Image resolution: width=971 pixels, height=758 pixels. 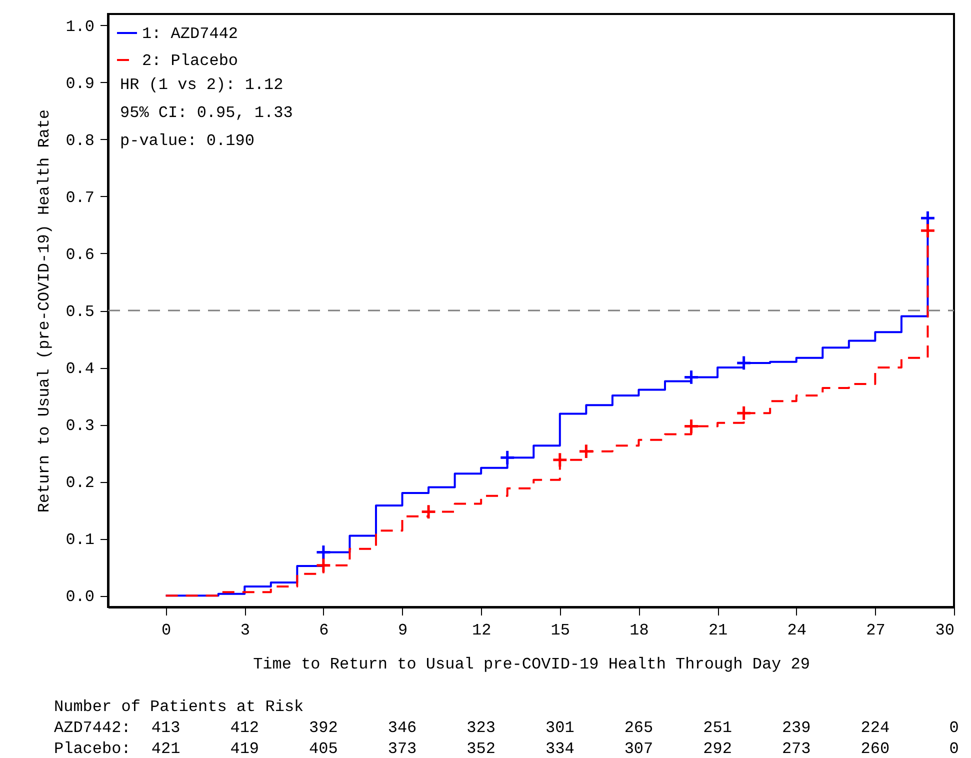 I want to click on text: AZD7442: 413 412 392 346 323 301 265 251 239 224 0, so click(x=506, y=728).